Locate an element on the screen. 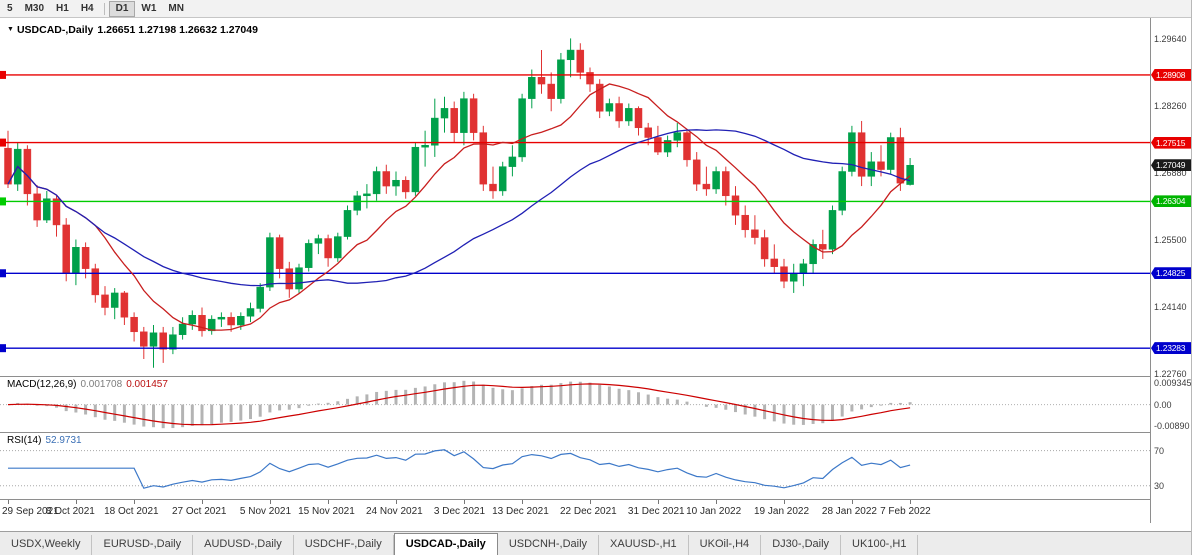 Image resolution: width=1192 pixels, height=555 pixels. time-label: 19 Jan 2022 is located at coordinates (782, 511).